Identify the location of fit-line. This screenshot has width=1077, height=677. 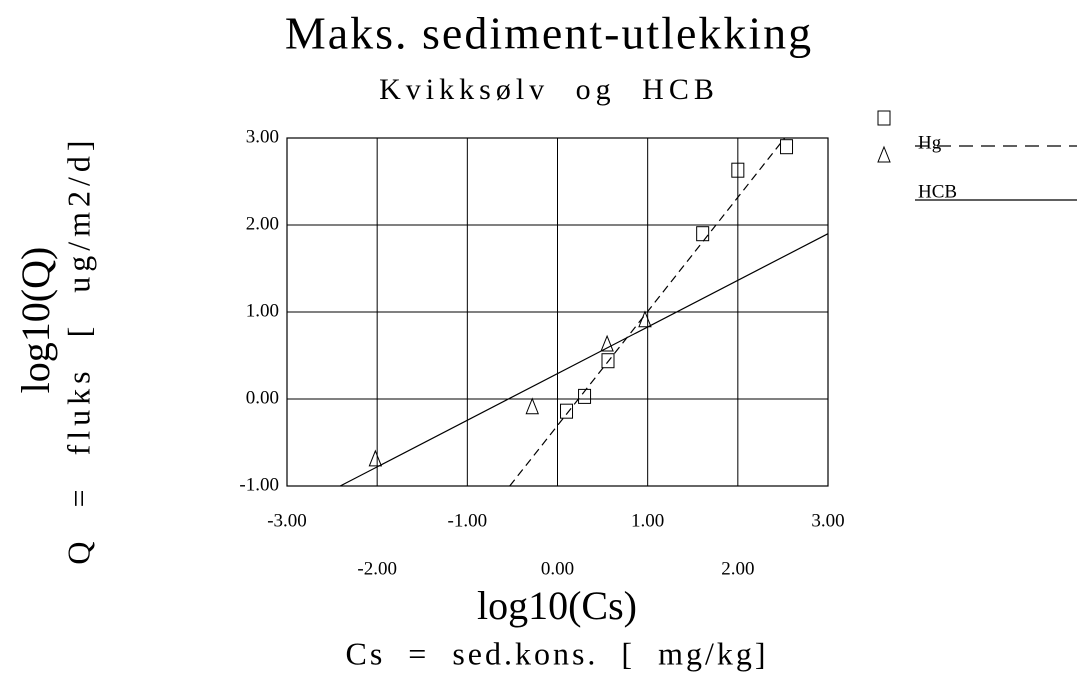
(647, 312).